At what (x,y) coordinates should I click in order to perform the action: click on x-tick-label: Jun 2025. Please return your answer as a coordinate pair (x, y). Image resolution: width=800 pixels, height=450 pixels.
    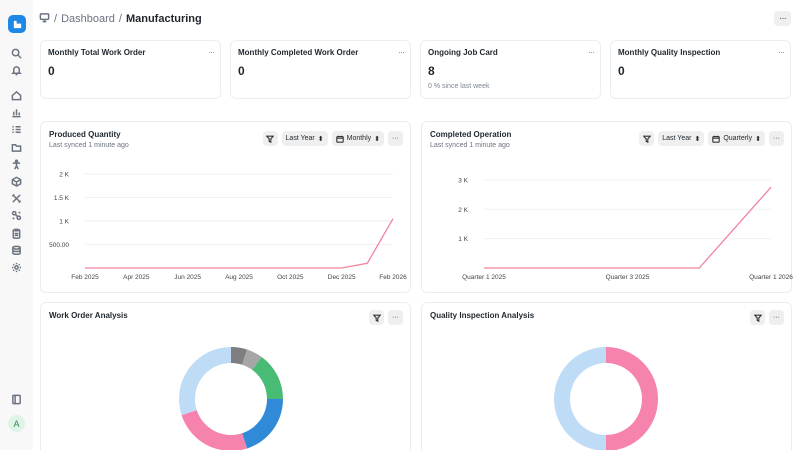
    Looking at the image, I should click on (187, 277).